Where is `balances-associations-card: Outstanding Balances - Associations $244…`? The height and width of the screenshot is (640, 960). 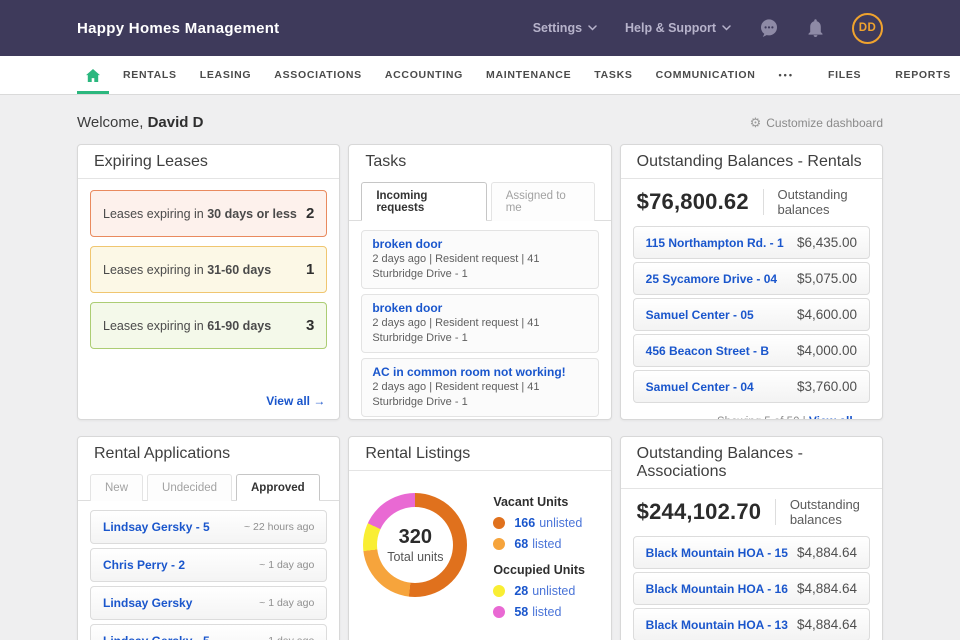
balances-associations-card: Outstanding Balances - Associations $244… is located at coordinates (751, 538).